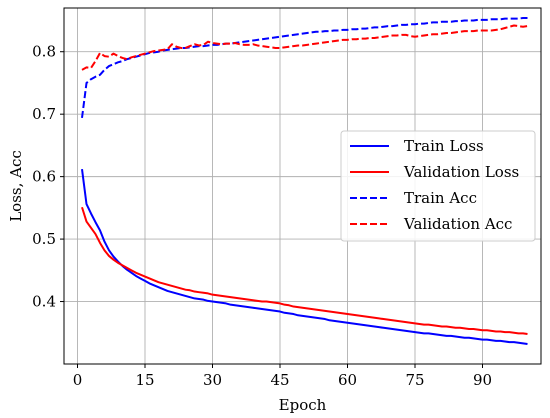  What do you see at coordinates (461, 172) in the screenshot?
I see `legend-label-validation-loss: Validation Loss` at bounding box center [461, 172].